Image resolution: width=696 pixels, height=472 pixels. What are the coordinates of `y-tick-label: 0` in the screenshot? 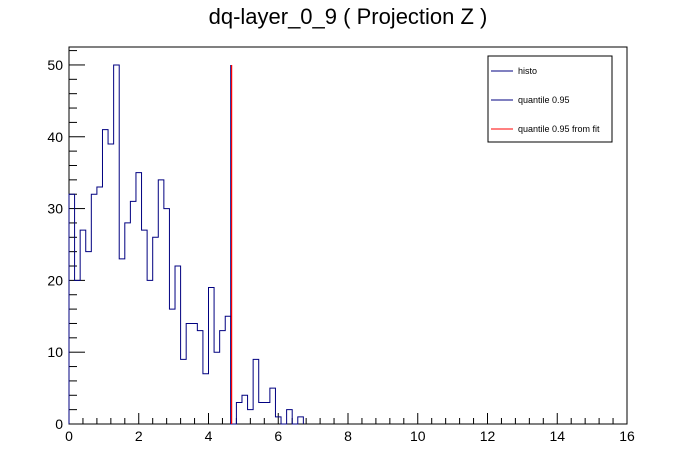 It's located at (59, 424).